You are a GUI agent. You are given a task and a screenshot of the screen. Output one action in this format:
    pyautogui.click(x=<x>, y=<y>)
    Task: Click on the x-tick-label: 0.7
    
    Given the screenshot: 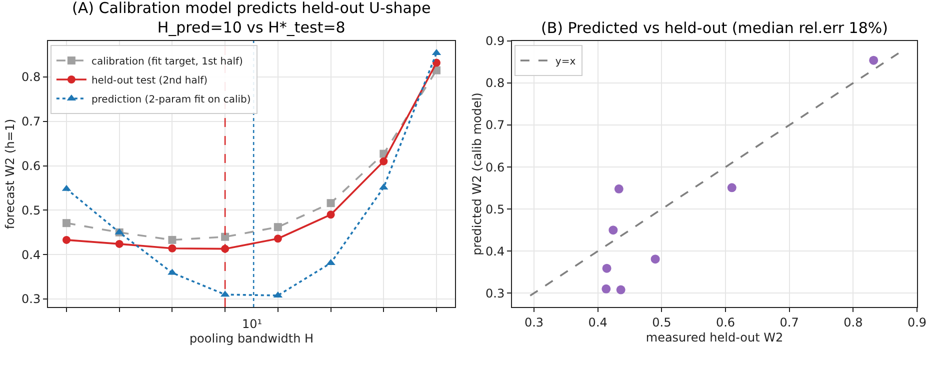 What is the action you would take?
    pyautogui.click(x=789, y=322)
    